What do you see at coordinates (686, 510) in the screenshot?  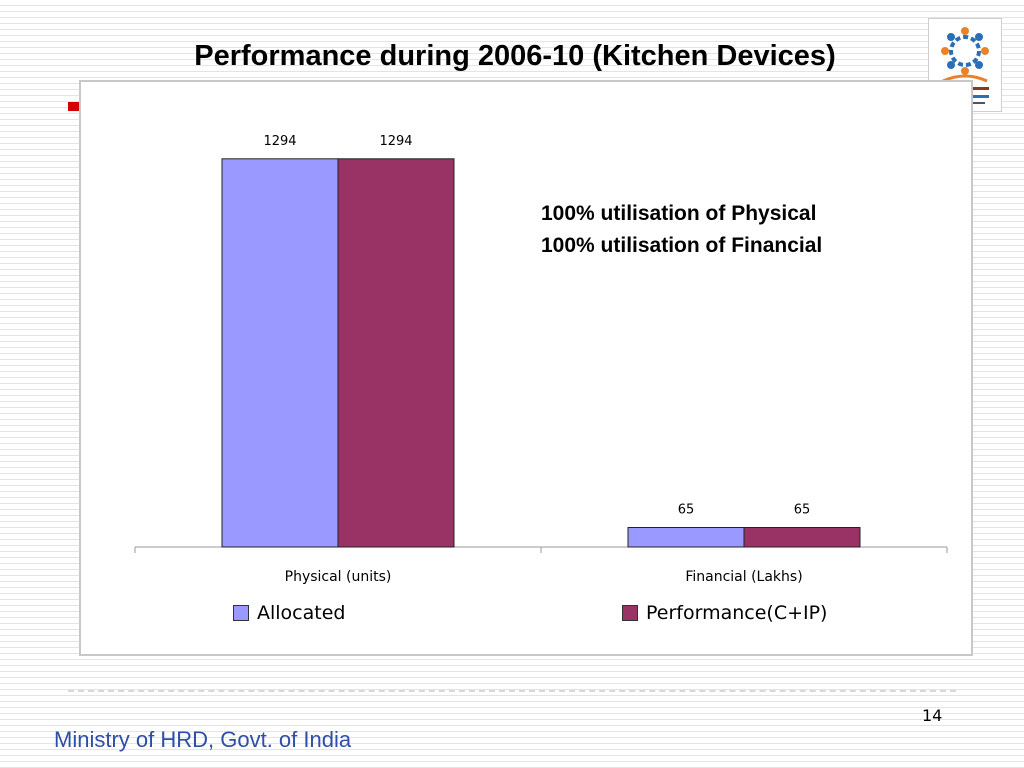 I see `data-label-allocated-1: 65` at bounding box center [686, 510].